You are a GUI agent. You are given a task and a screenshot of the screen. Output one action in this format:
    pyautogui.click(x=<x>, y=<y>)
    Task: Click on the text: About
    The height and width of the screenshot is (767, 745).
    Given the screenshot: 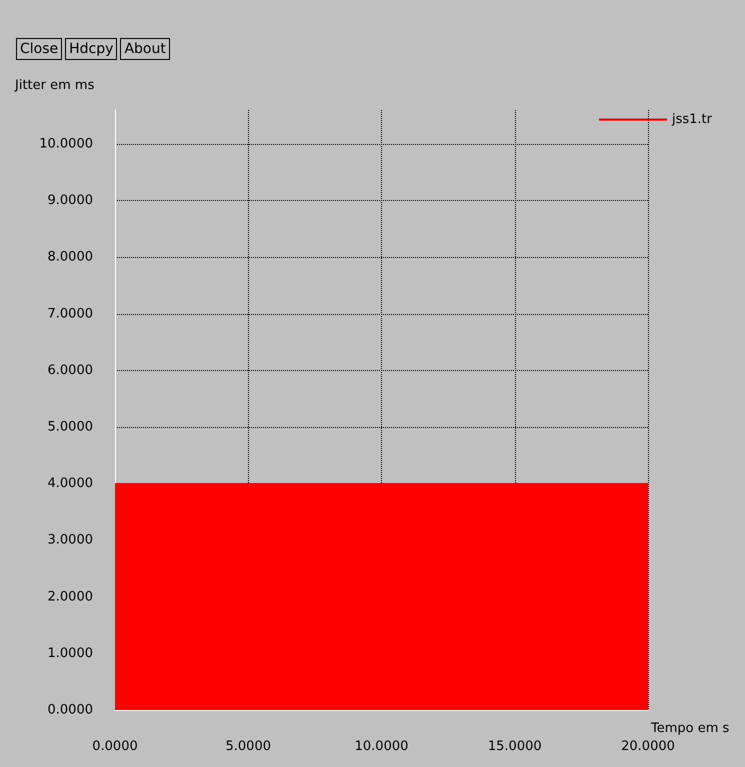 What is the action you would take?
    pyautogui.click(x=145, y=49)
    